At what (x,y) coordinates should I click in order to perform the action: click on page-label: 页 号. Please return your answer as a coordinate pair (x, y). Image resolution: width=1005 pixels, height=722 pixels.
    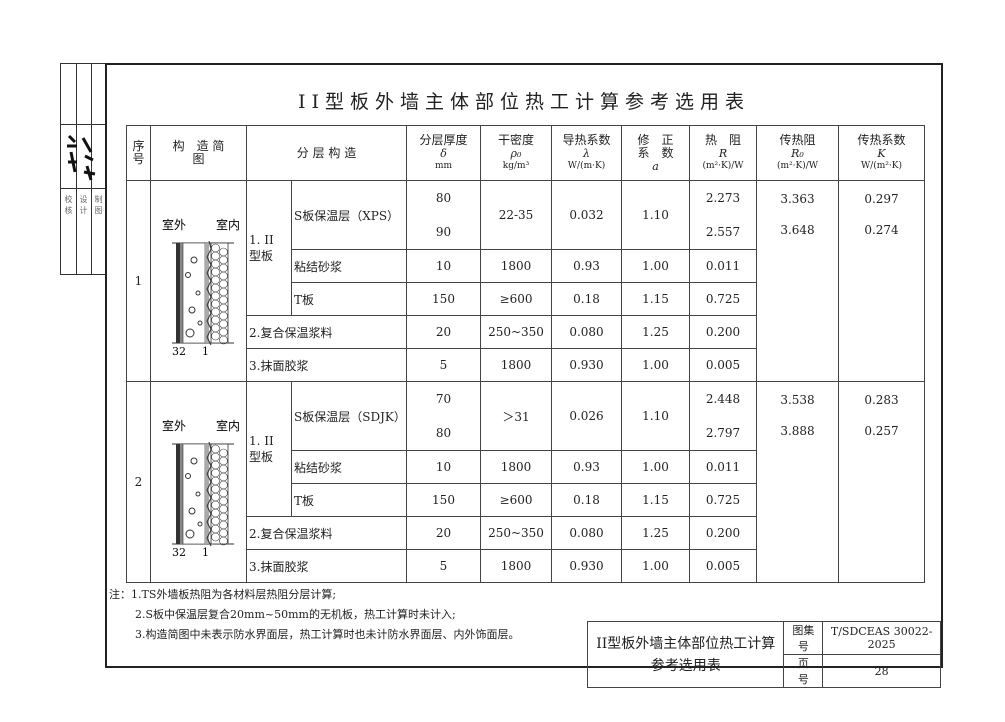
    Looking at the image, I should click on (803, 671).